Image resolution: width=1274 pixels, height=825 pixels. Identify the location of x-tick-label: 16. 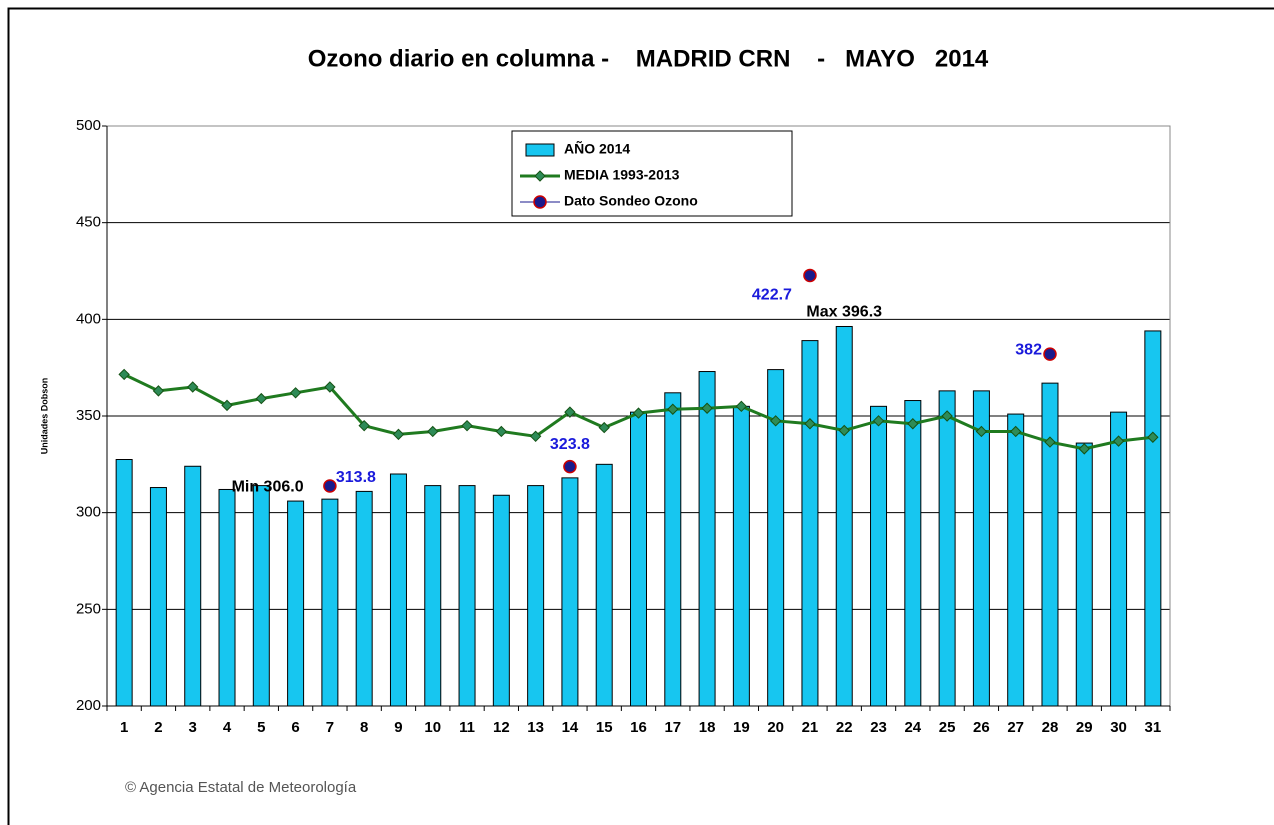
(638, 727).